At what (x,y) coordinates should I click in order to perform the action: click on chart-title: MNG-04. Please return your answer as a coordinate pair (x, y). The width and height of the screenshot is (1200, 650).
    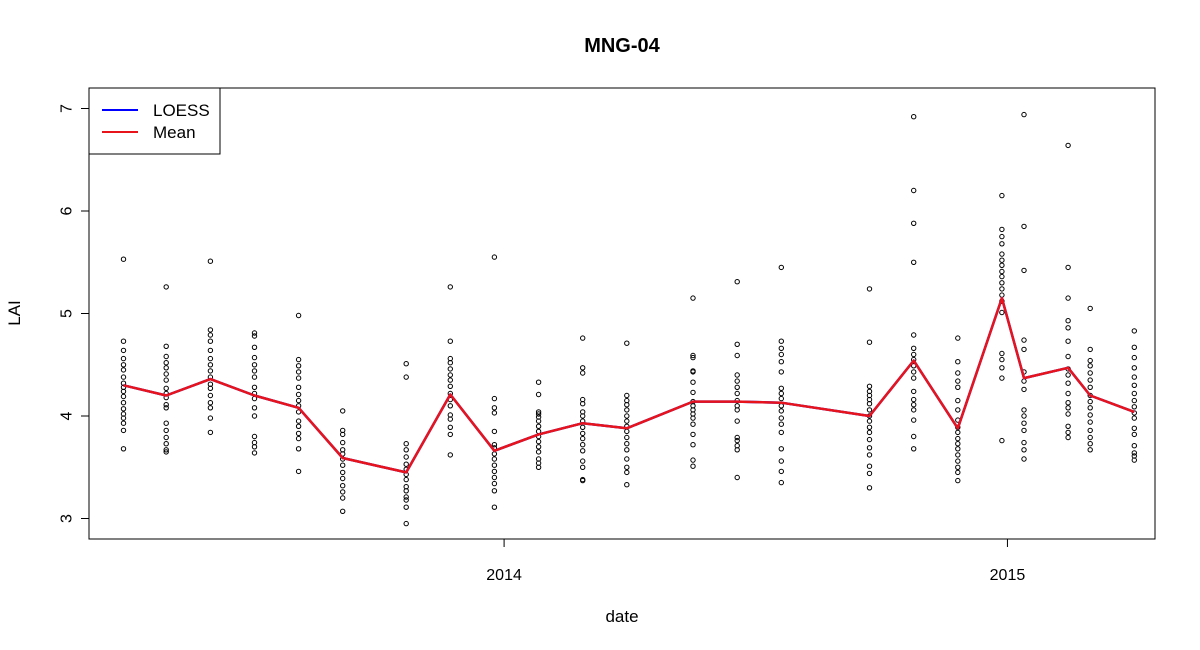
    Looking at the image, I should click on (622, 46).